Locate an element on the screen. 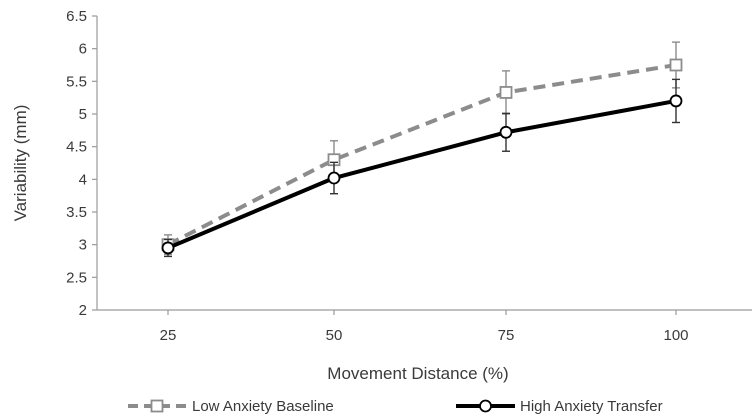  legend-label: High Anxiety Transfer is located at coordinates (591, 406).